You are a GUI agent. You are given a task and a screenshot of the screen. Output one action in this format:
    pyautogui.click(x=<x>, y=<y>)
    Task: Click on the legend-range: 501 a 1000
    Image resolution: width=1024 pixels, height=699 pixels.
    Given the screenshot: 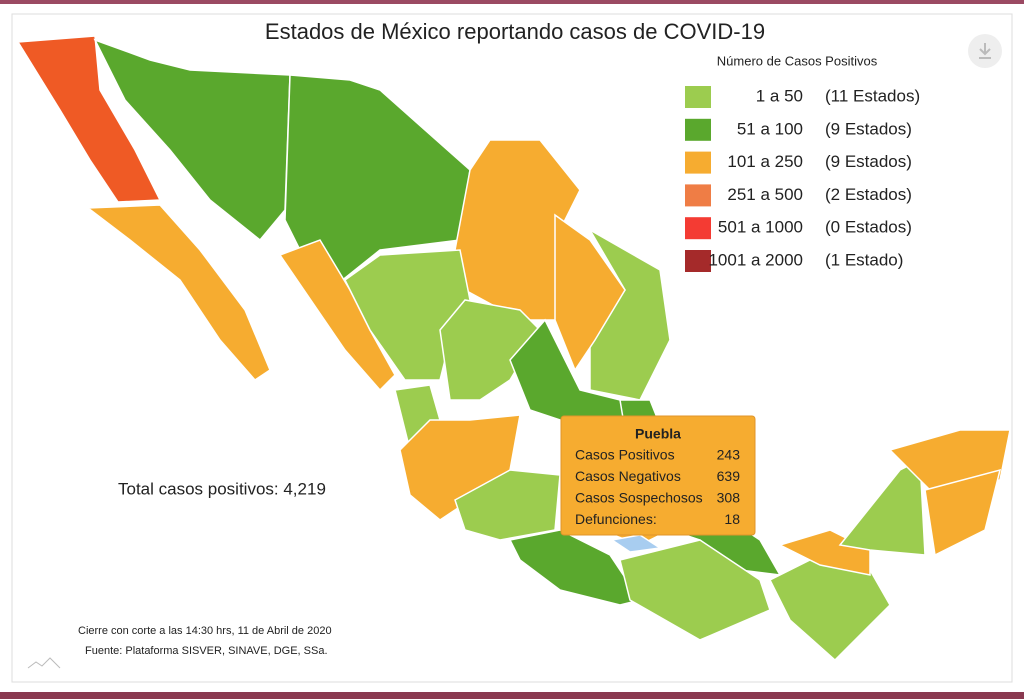 What is the action you would take?
    pyautogui.click(x=760, y=227)
    